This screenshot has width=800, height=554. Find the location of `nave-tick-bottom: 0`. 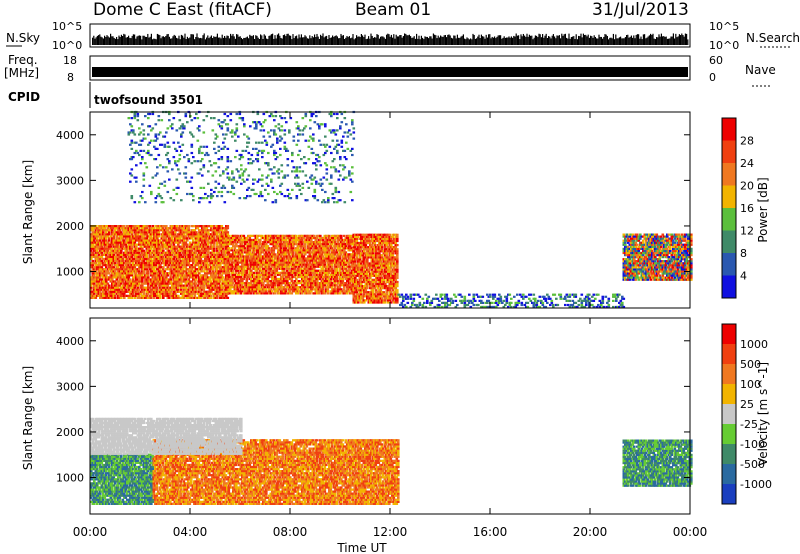

nave-tick-bottom: 0 is located at coordinates (712, 77).